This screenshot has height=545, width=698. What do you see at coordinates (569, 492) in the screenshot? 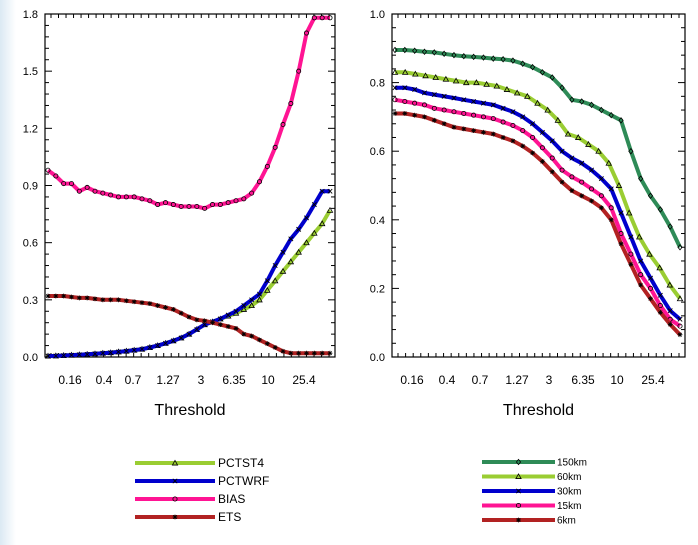
I see `legend-label: 30km` at bounding box center [569, 492].